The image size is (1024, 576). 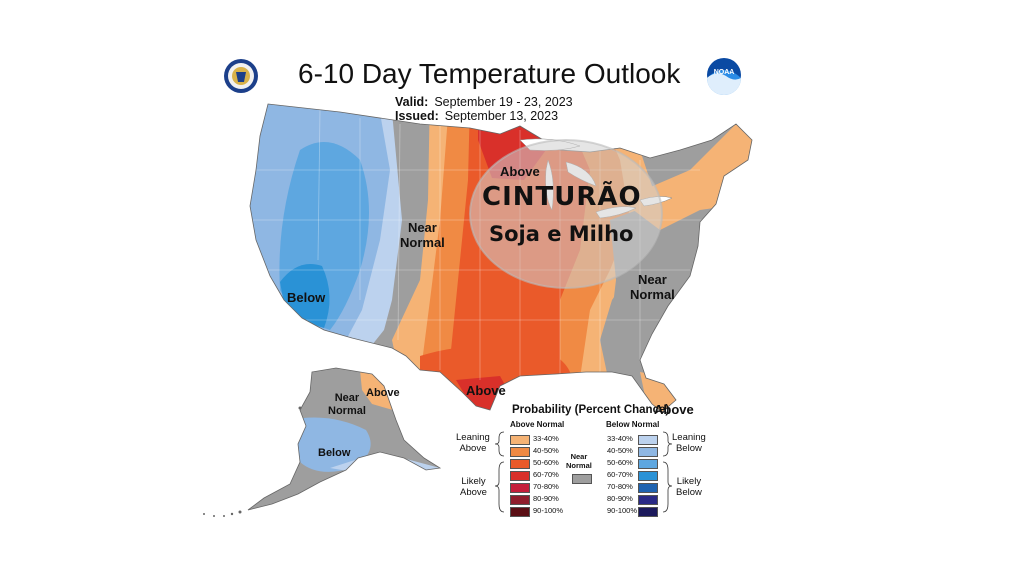 I want to click on label-above-florida: Above, so click(x=674, y=409).